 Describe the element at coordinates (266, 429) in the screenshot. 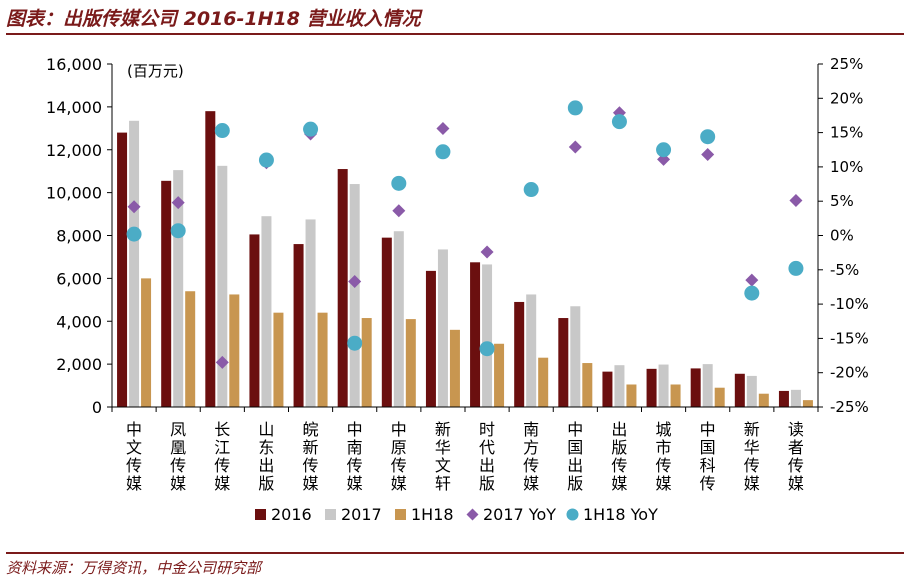

I see `x-tick-char: 山` at that location.